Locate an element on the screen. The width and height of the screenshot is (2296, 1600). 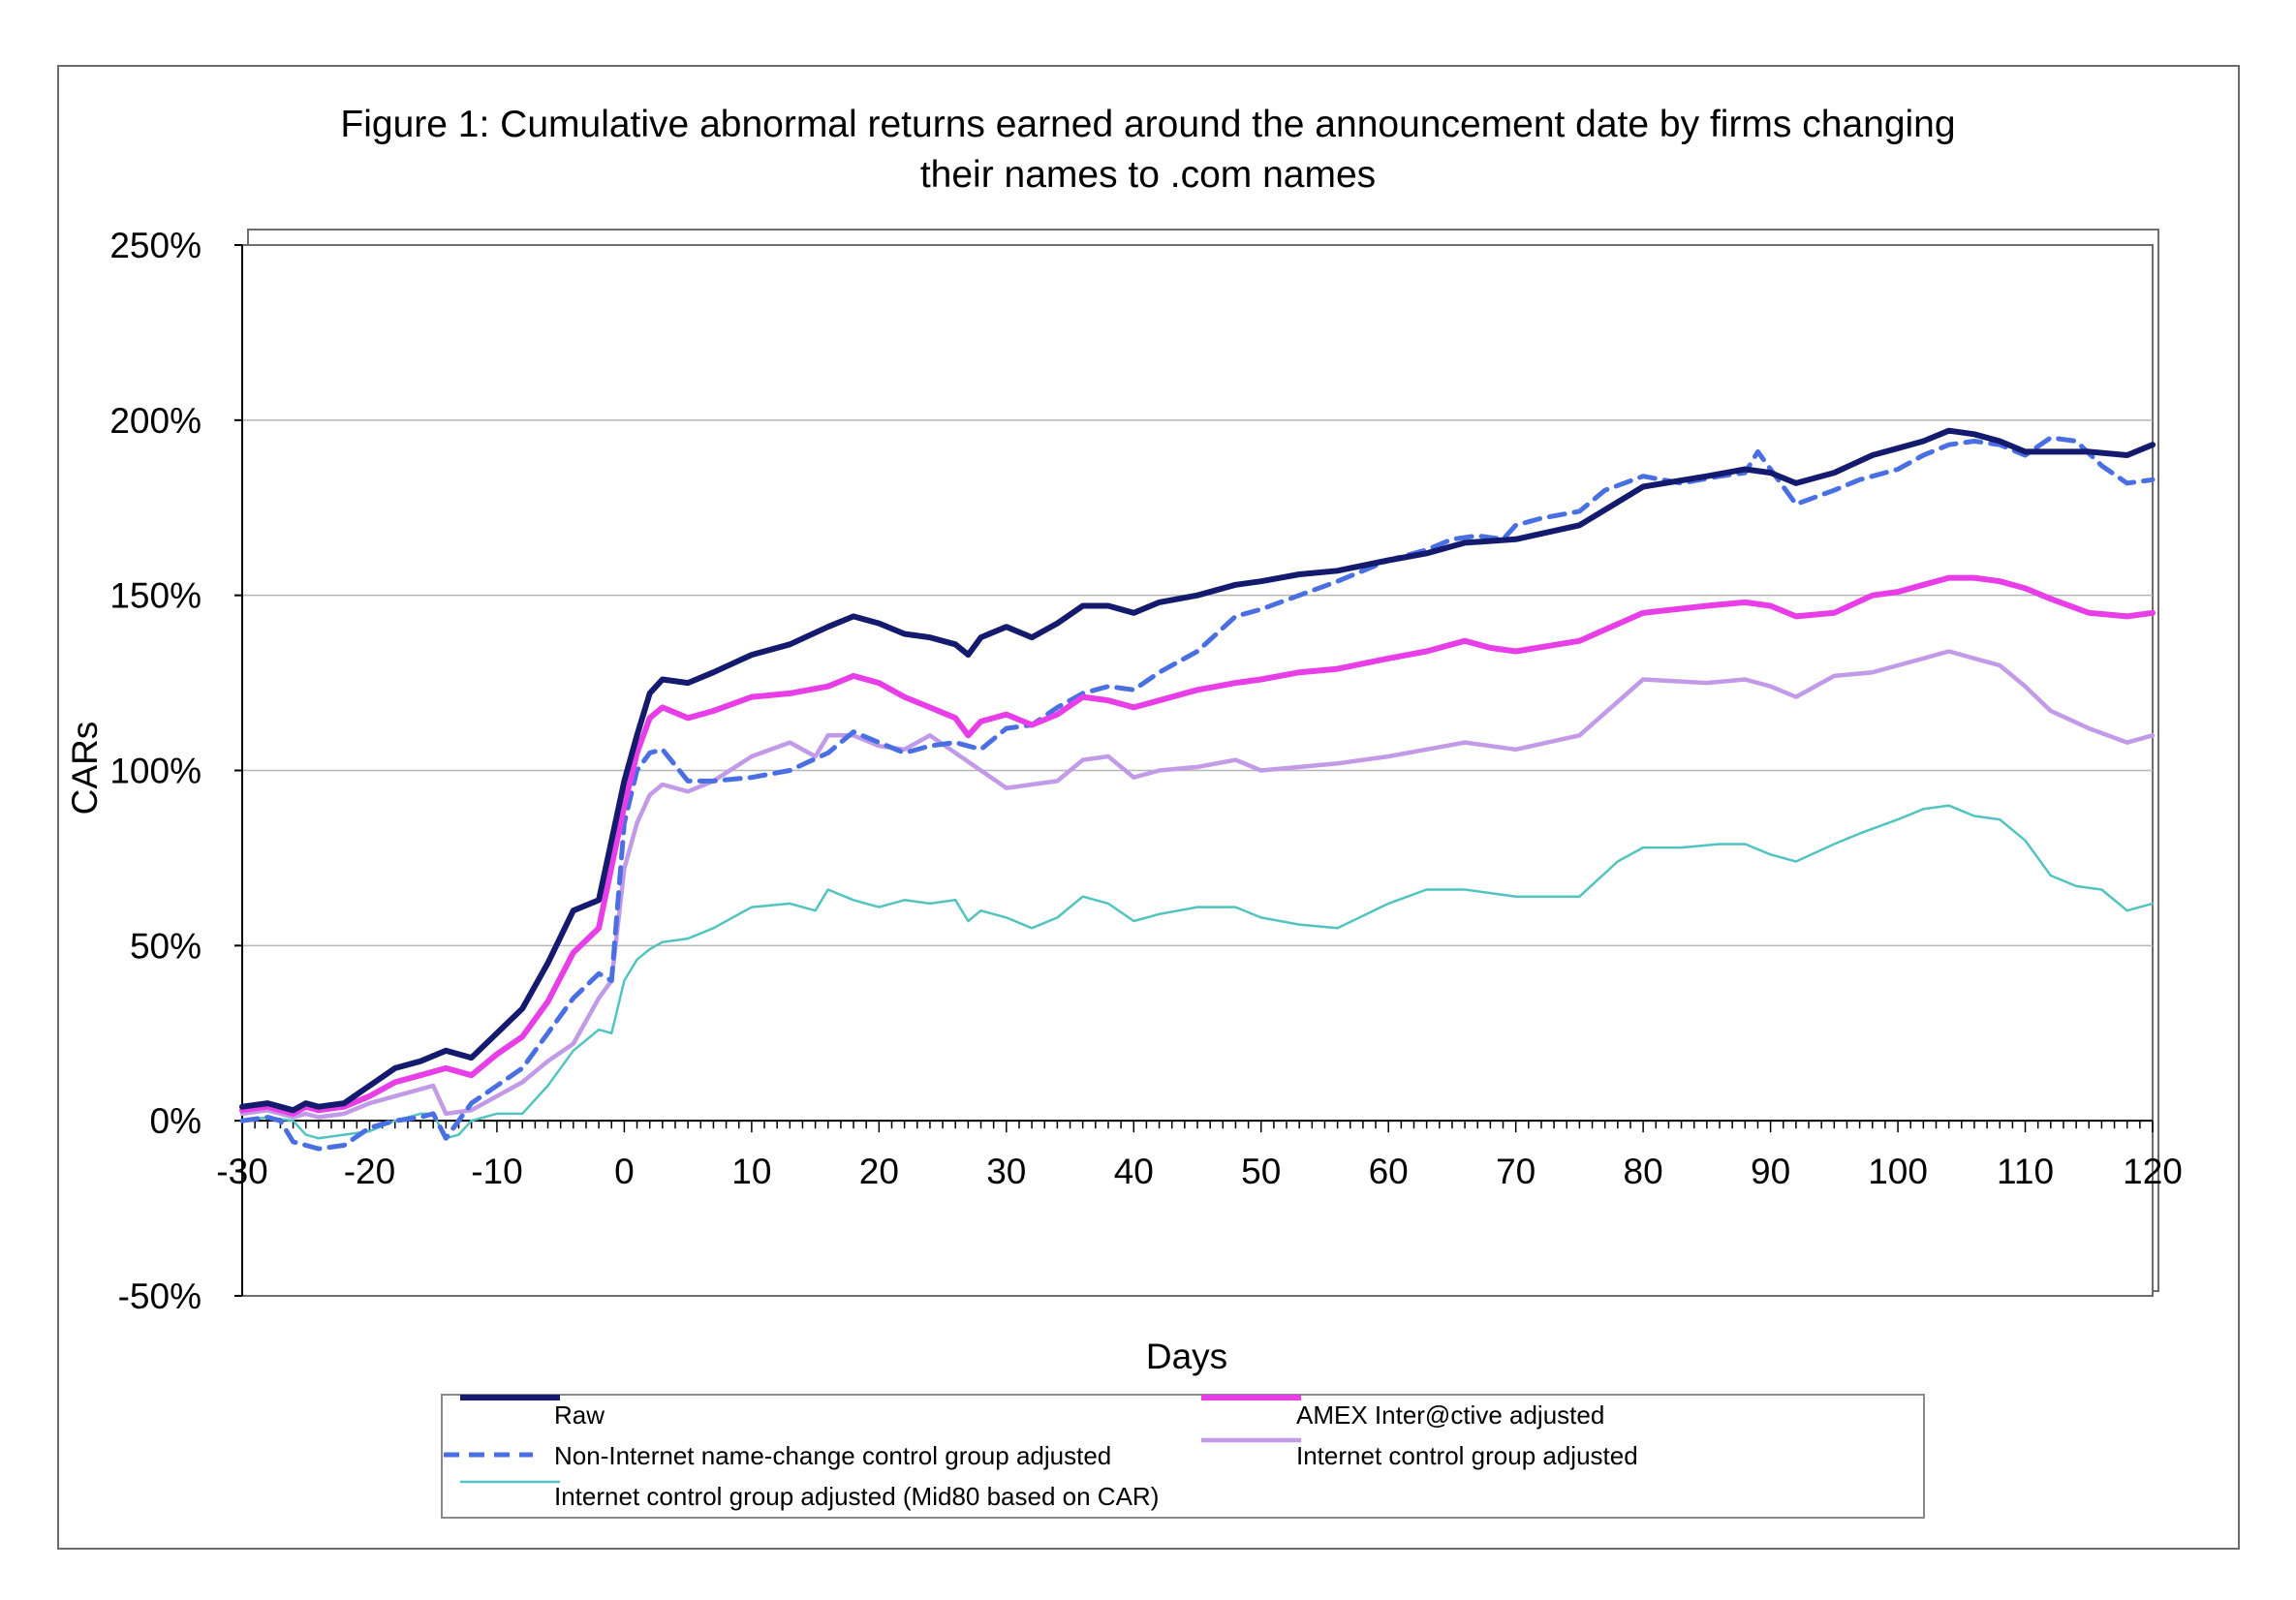
x-tick-label: 40 is located at coordinates (1134, 1171).